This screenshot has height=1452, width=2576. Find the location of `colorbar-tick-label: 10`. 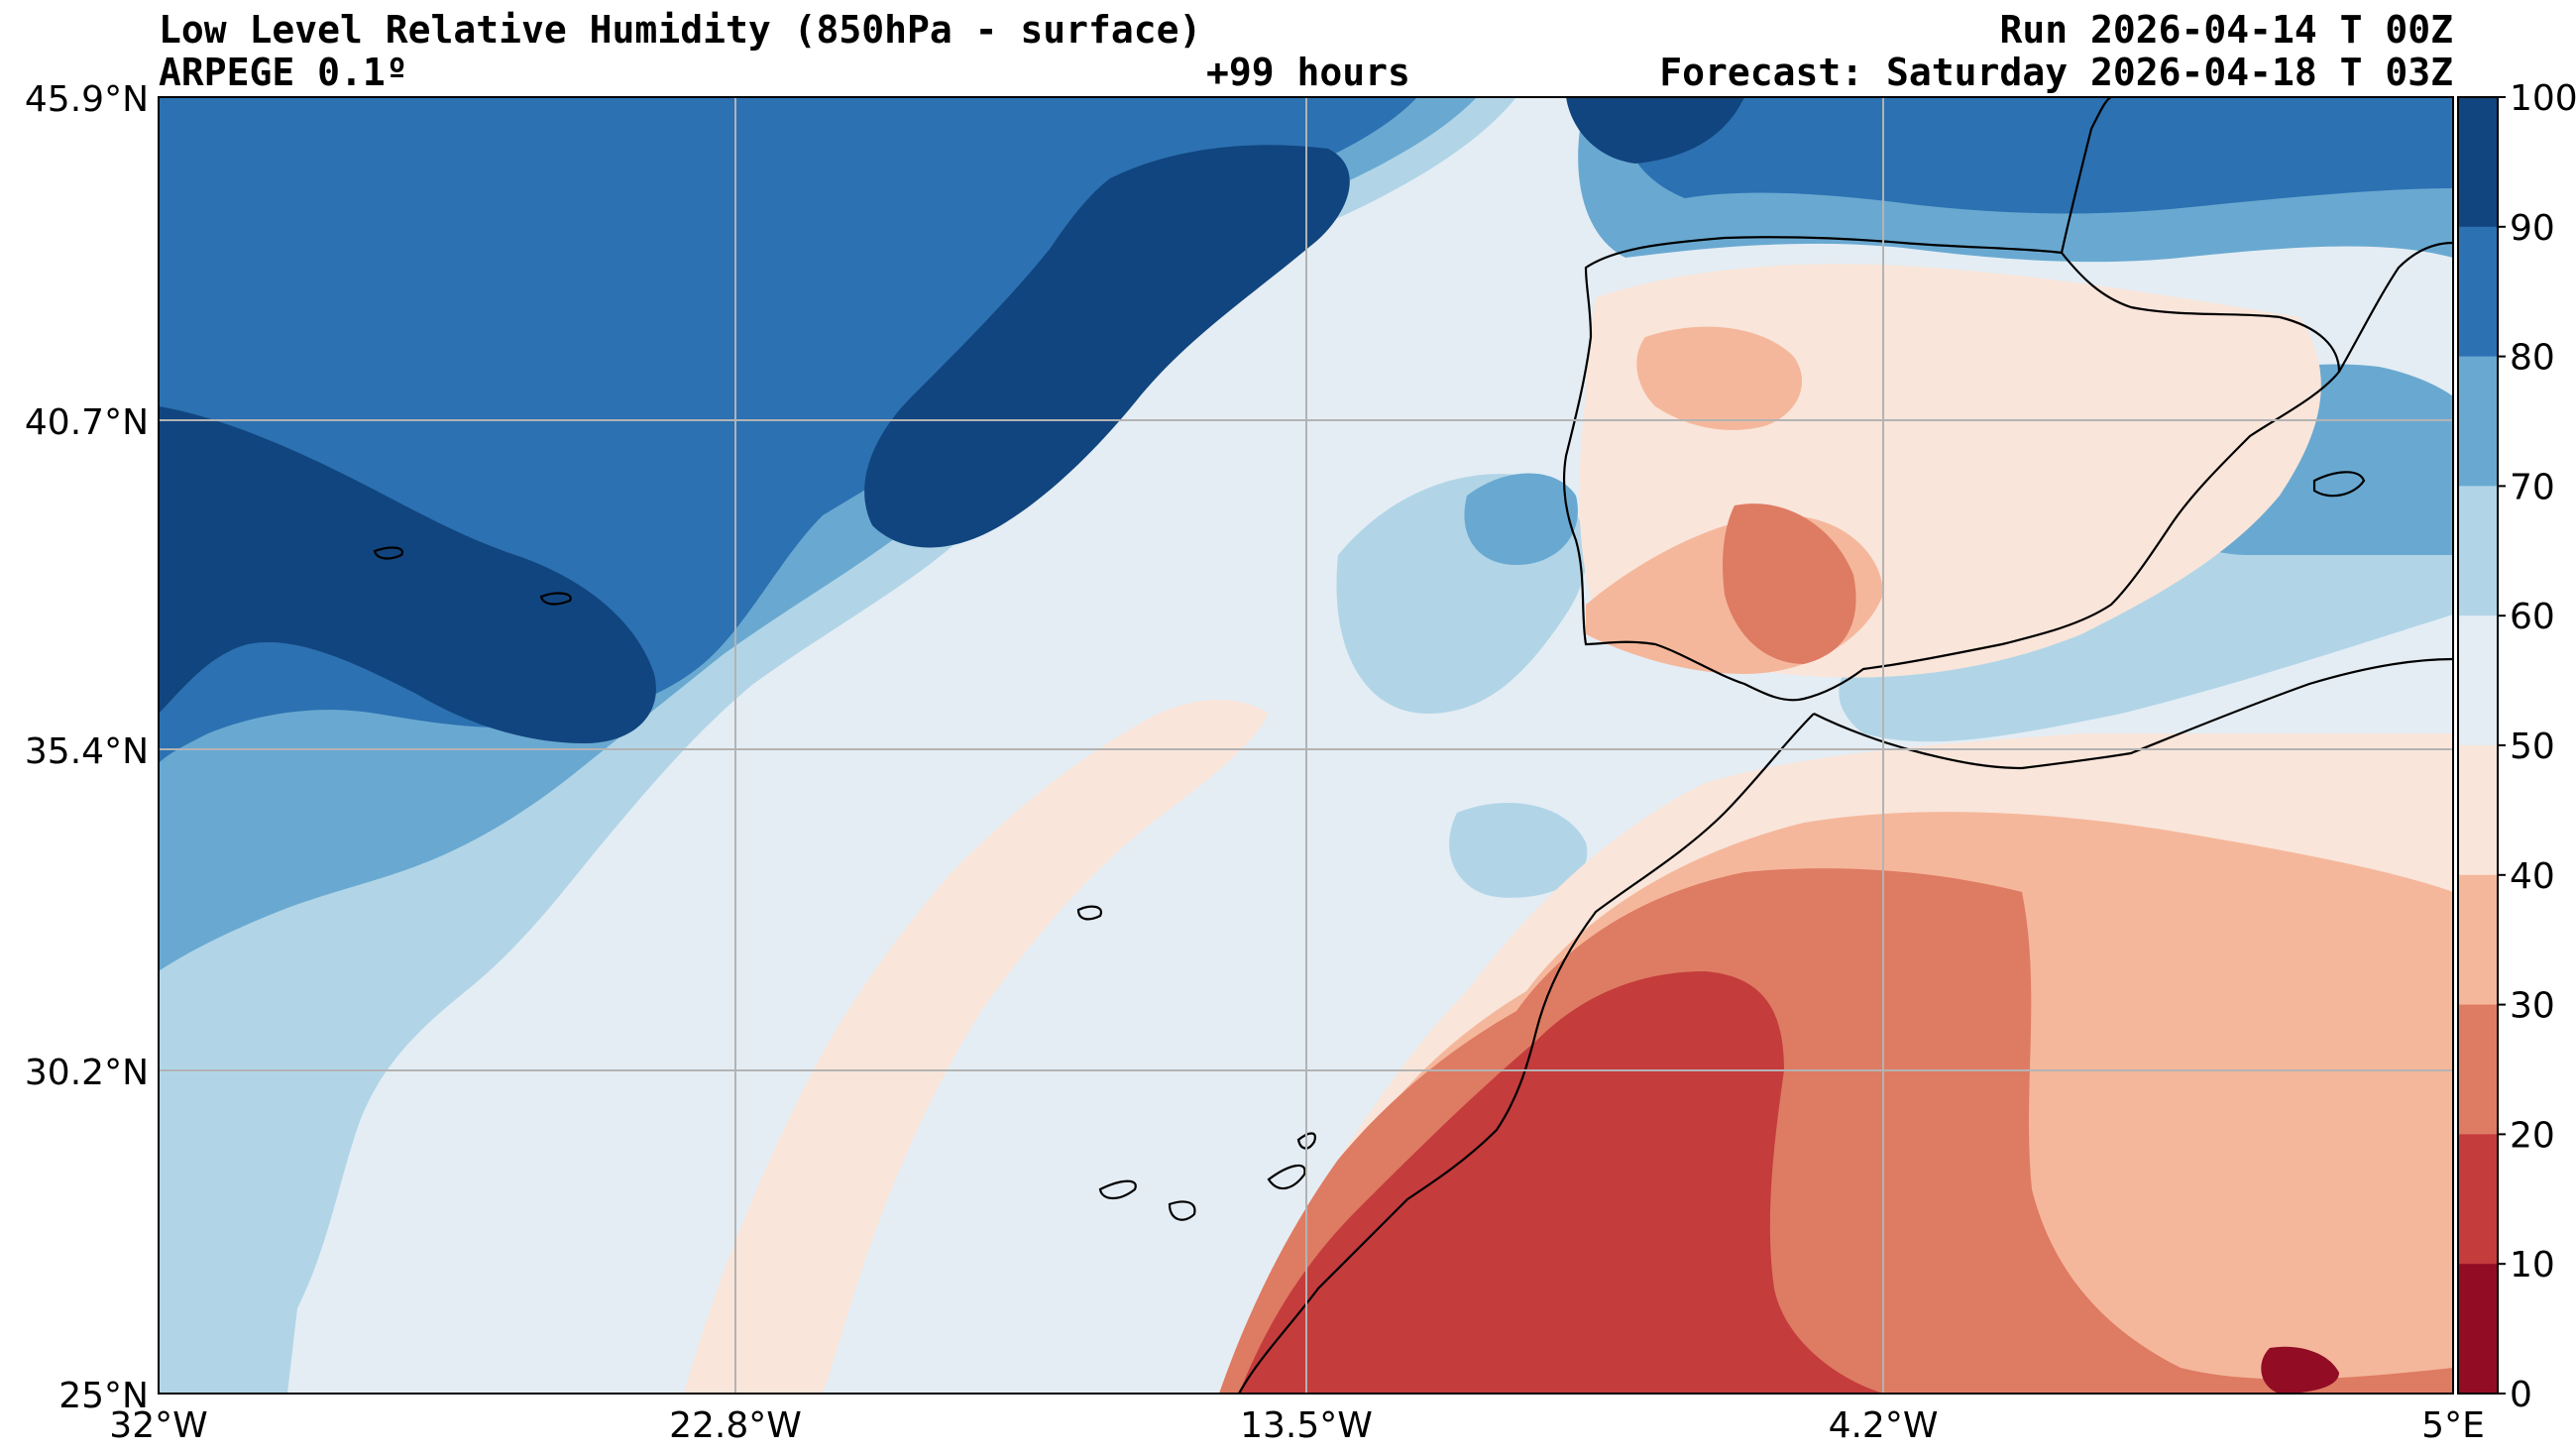

colorbar-tick-label: 10 is located at coordinates (2532, 1265).